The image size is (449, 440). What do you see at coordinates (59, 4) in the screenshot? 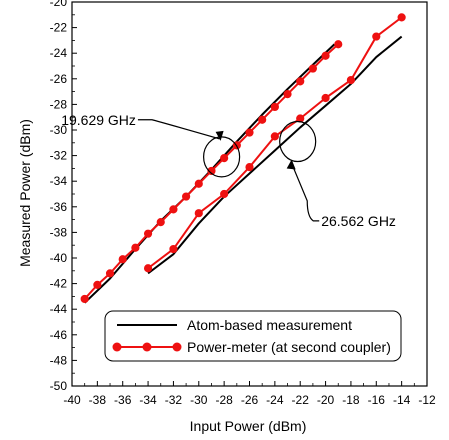
I see `y-tick-label: -20` at bounding box center [59, 4].